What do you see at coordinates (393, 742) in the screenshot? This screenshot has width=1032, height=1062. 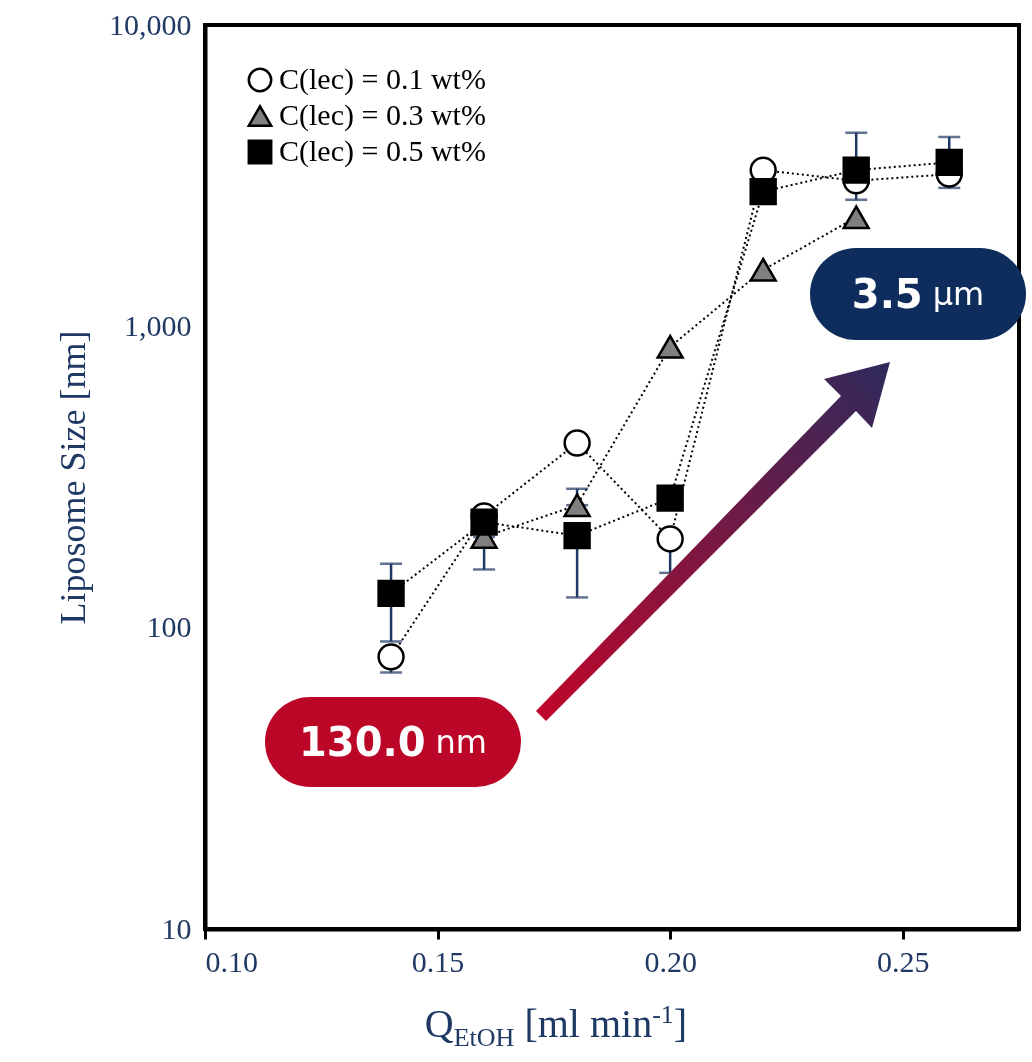 I see `annotation: 130.0 nm` at bounding box center [393, 742].